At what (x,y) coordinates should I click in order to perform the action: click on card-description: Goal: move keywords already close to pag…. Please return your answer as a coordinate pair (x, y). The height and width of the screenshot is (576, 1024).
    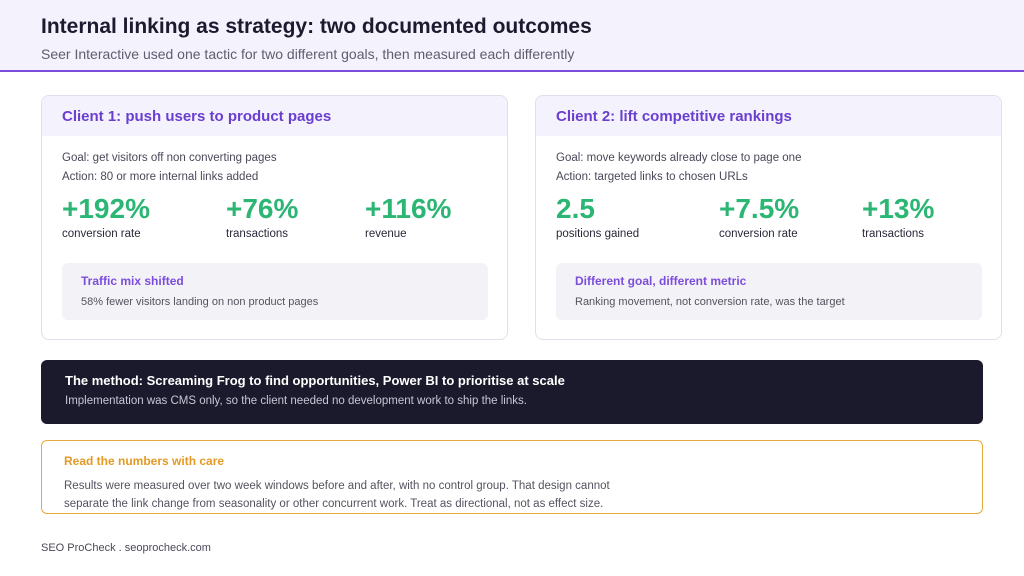
    Looking at the image, I should click on (678, 168).